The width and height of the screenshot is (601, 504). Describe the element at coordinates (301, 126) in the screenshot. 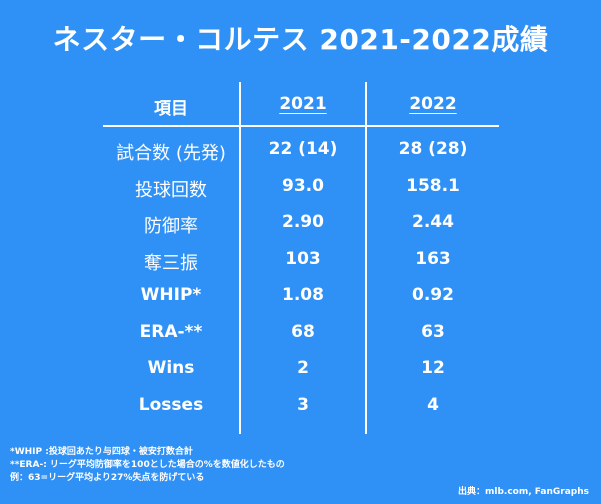

I see `header-divider` at that location.